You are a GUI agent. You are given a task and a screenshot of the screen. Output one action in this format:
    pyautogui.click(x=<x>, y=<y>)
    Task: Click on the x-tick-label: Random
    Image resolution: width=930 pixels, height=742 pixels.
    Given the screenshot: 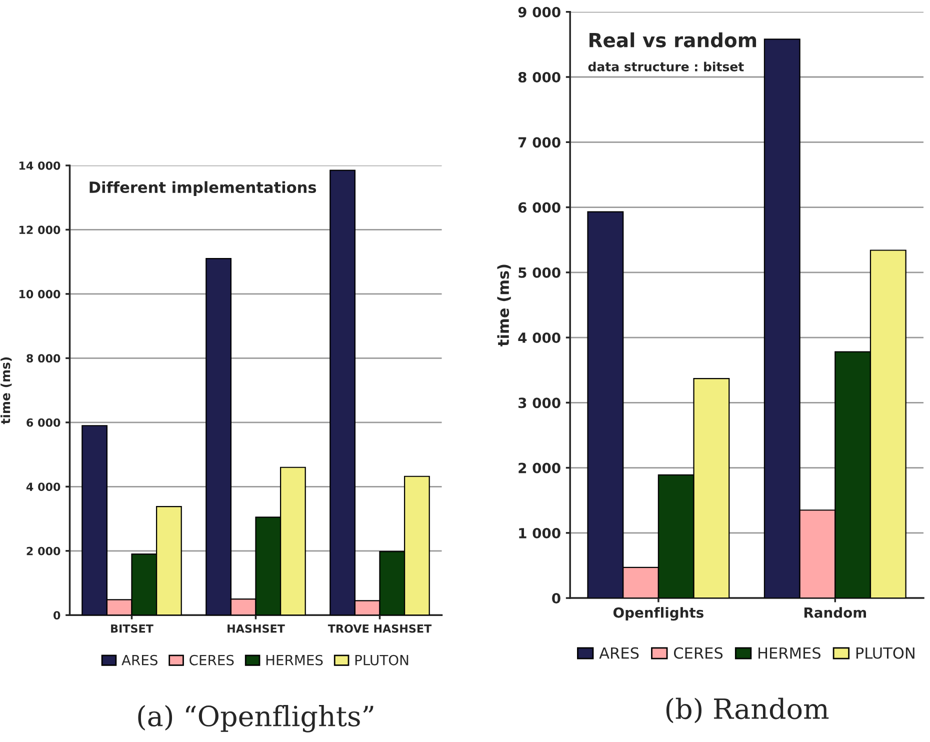 What is the action you would take?
    pyautogui.click(x=835, y=612)
    